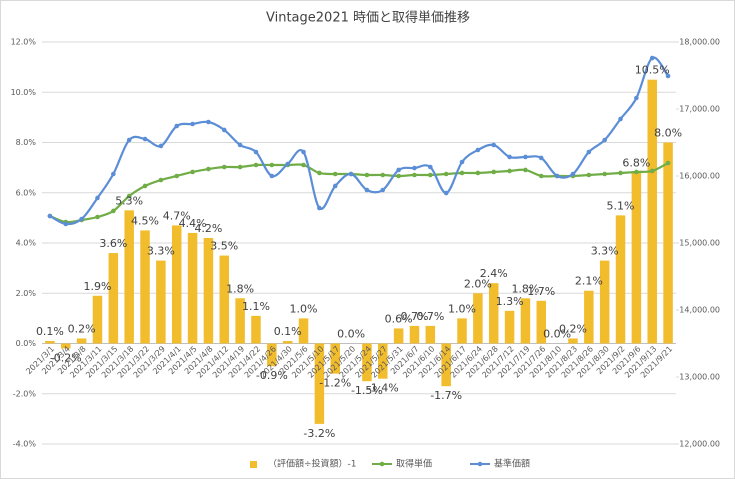 The width and height of the screenshot is (735, 479). I want to click on data-label: 2.0%, so click(478, 283).